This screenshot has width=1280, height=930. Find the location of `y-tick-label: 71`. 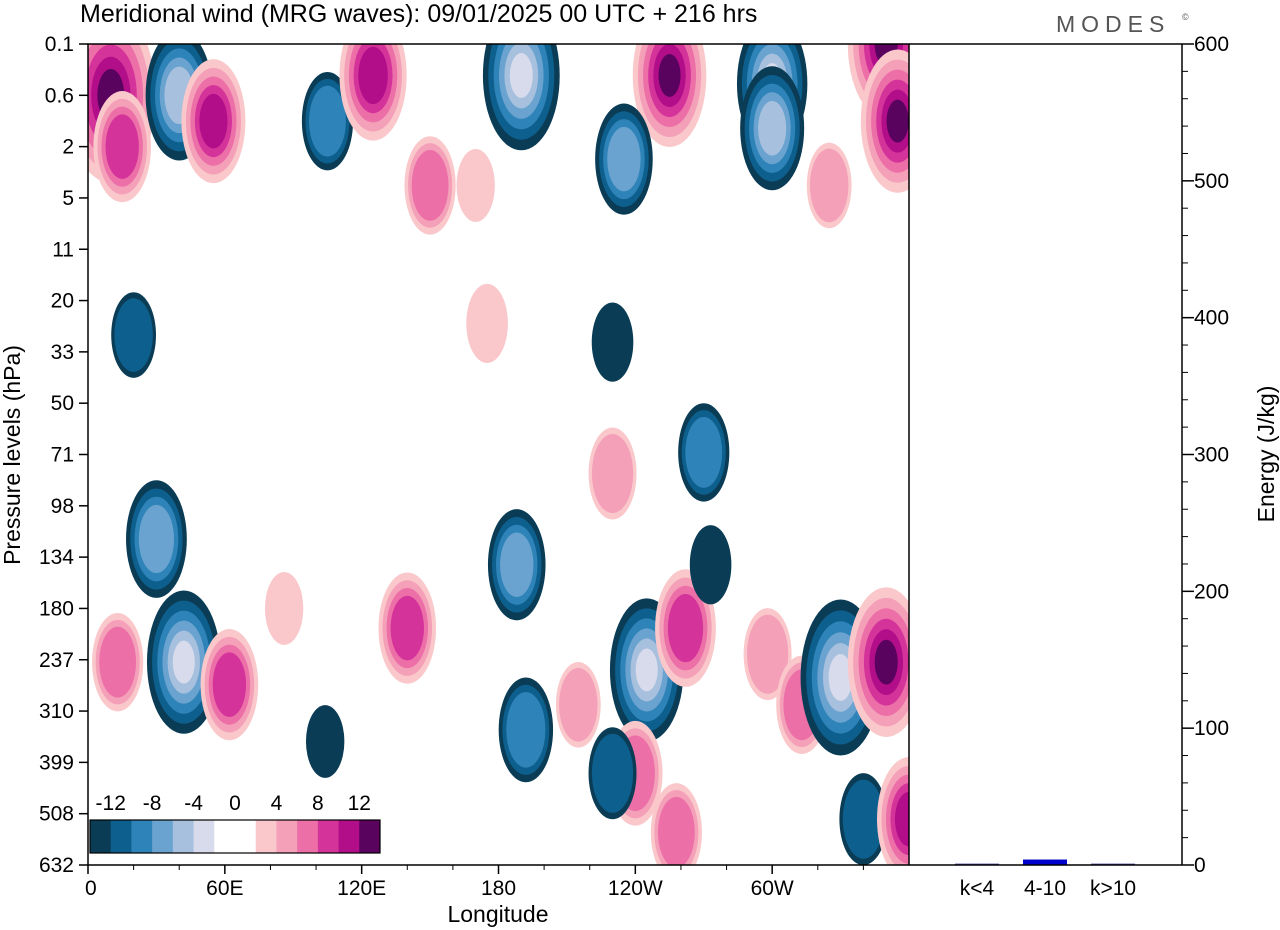

y-tick-label: 71 is located at coordinates (62, 455).